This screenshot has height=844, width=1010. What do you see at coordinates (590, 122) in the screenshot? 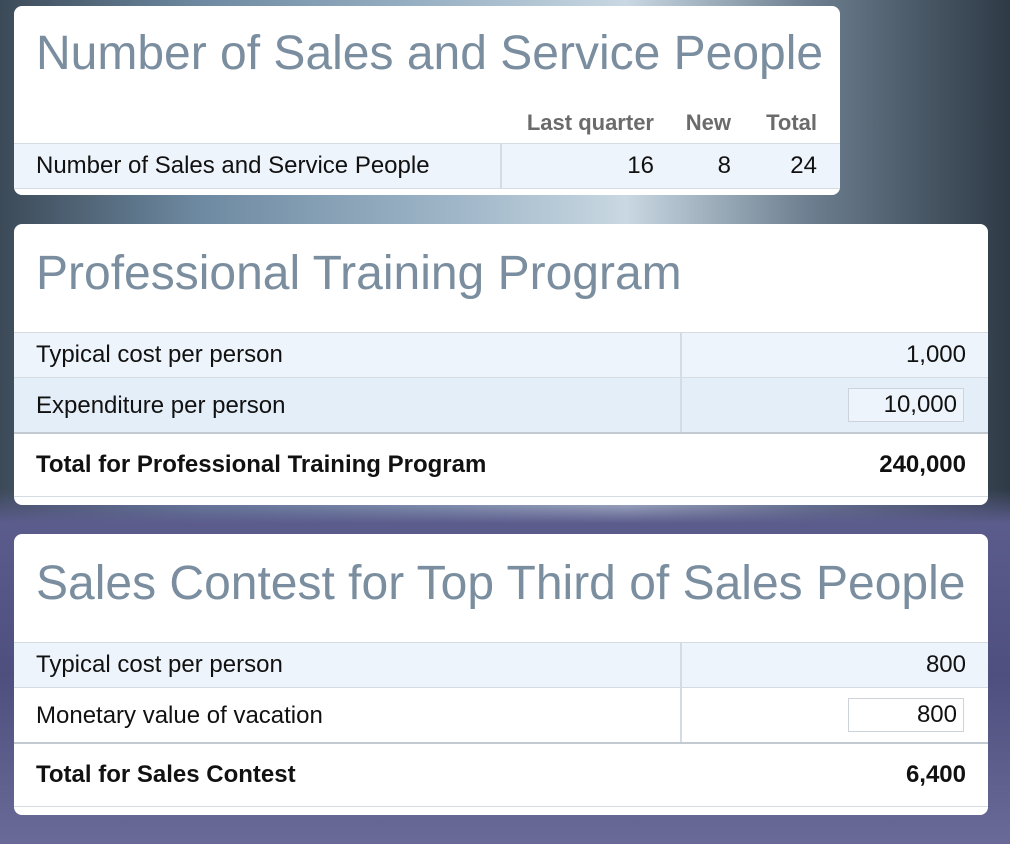
I see `column-header: Last quarter` at bounding box center [590, 122].